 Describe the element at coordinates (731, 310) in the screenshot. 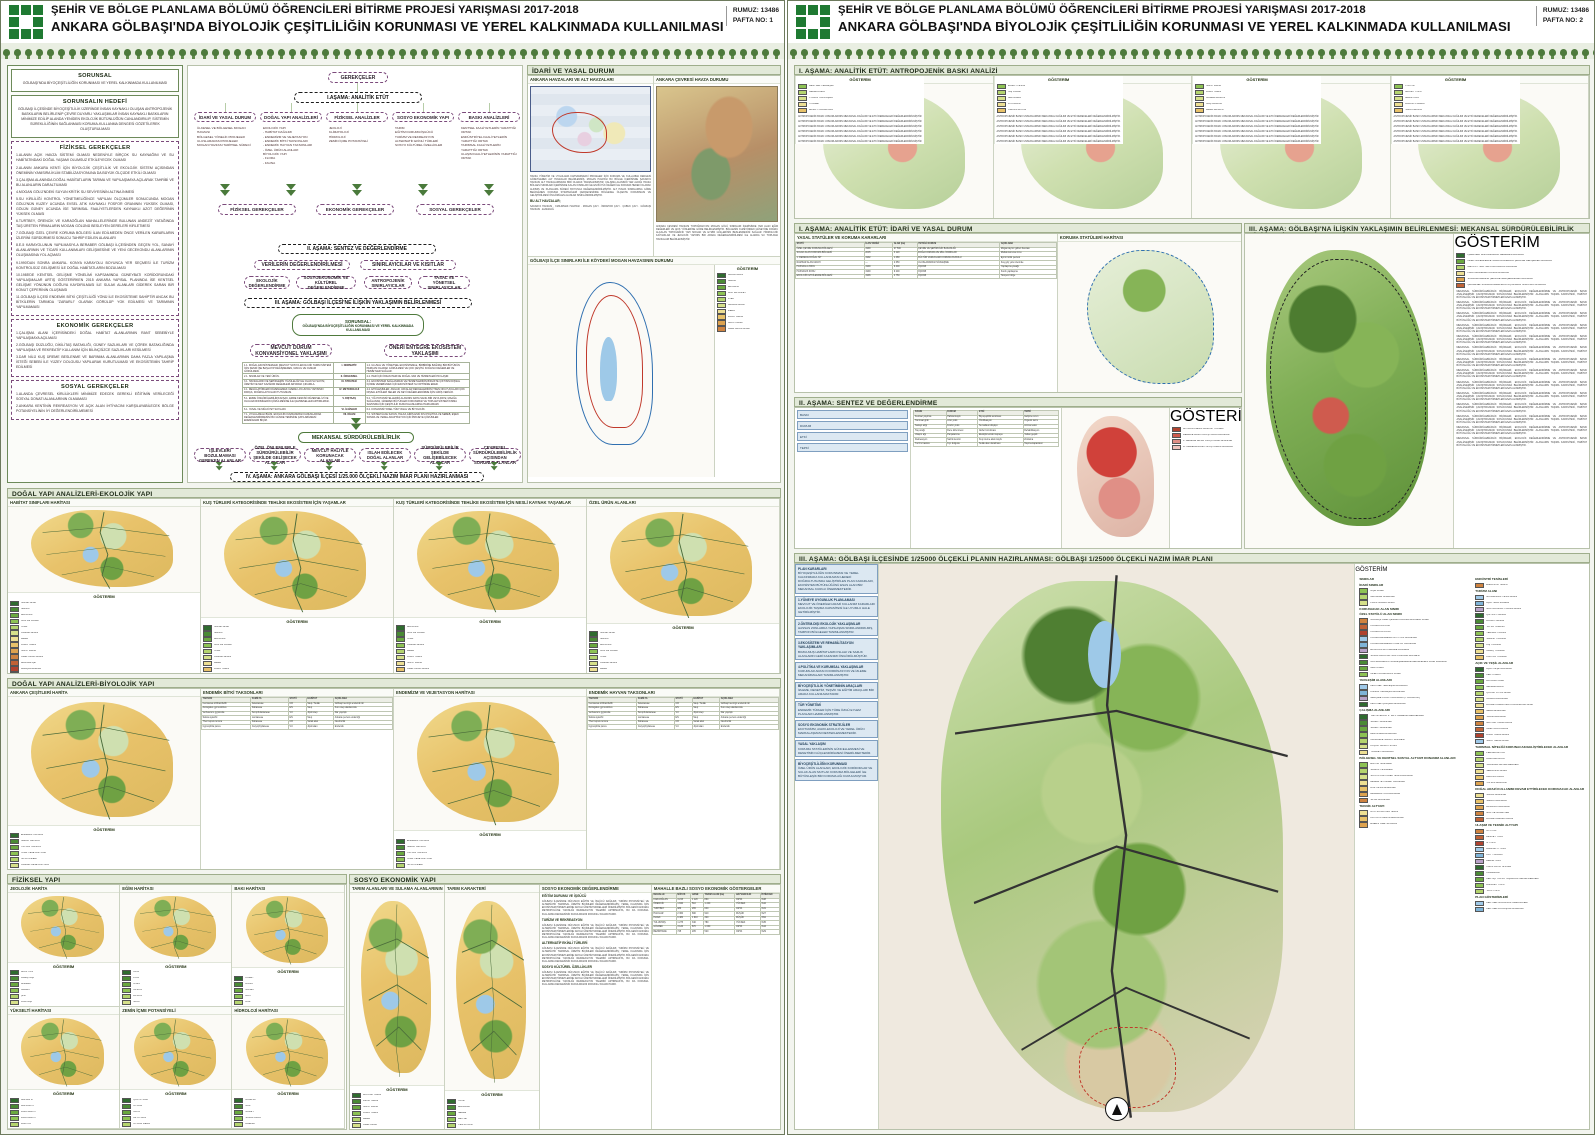

I see `legend-label: MERA` at that location.